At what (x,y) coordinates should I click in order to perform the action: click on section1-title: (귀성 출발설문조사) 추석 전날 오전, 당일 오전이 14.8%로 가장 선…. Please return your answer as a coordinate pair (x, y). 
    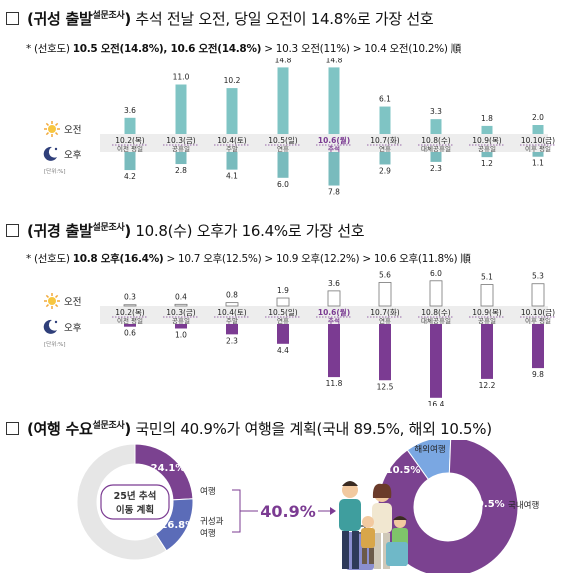
    Looking at the image, I should click on (220, 18).